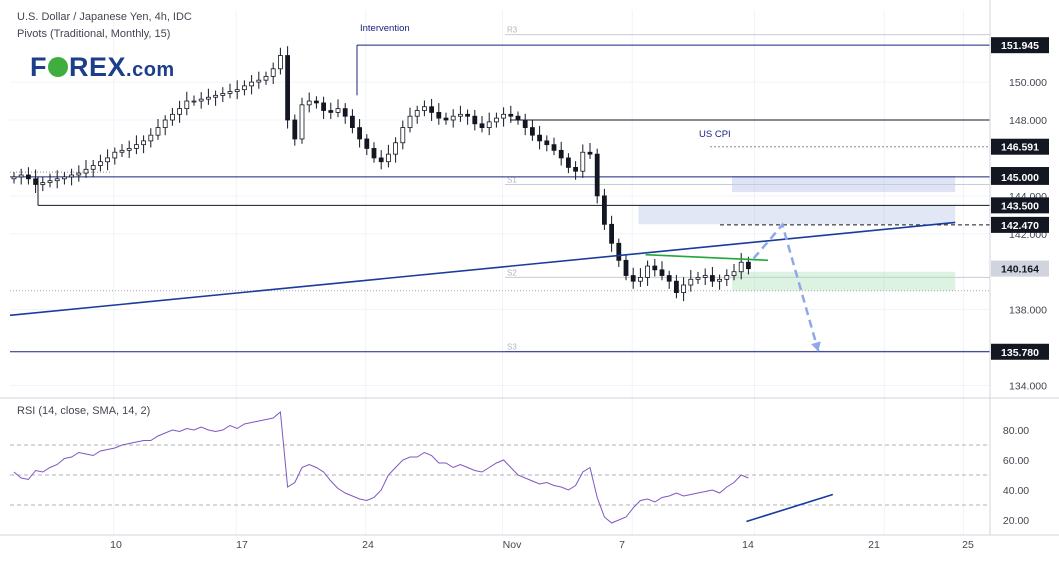 The image size is (1059, 566). Describe the element at coordinates (385, 28) in the screenshot. I see `intervention-label: Intervention` at that location.